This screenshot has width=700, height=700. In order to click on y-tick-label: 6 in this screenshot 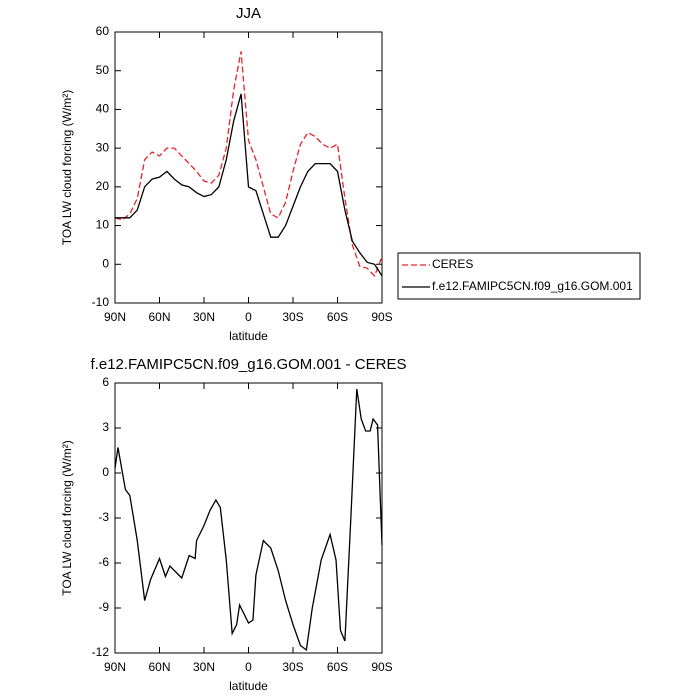, I will do `click(105, 382)`.